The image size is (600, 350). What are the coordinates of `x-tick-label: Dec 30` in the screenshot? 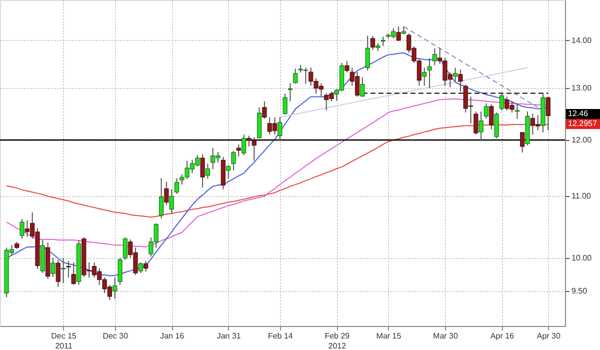 It's located at (115, 336).